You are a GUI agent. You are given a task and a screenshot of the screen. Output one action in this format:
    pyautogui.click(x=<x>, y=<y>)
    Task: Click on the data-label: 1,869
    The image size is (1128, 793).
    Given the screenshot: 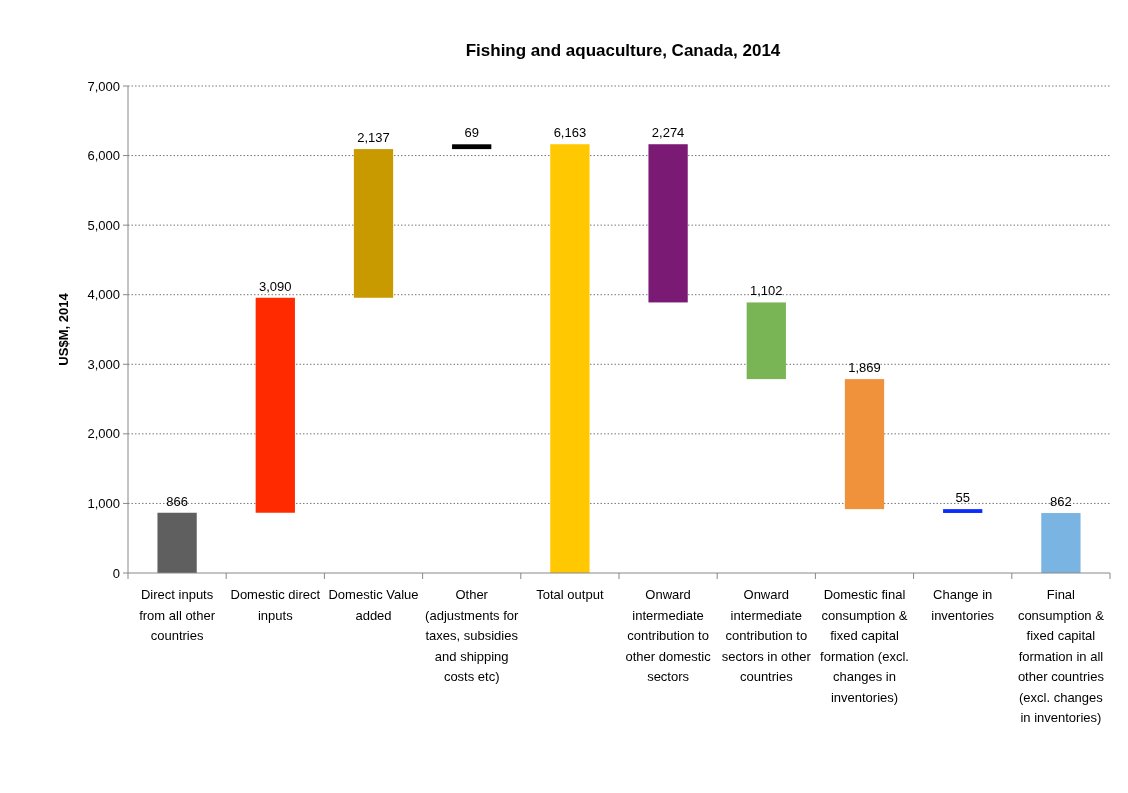 What is the action you would take?
    pyautogui.click(x=864, y=368)
    